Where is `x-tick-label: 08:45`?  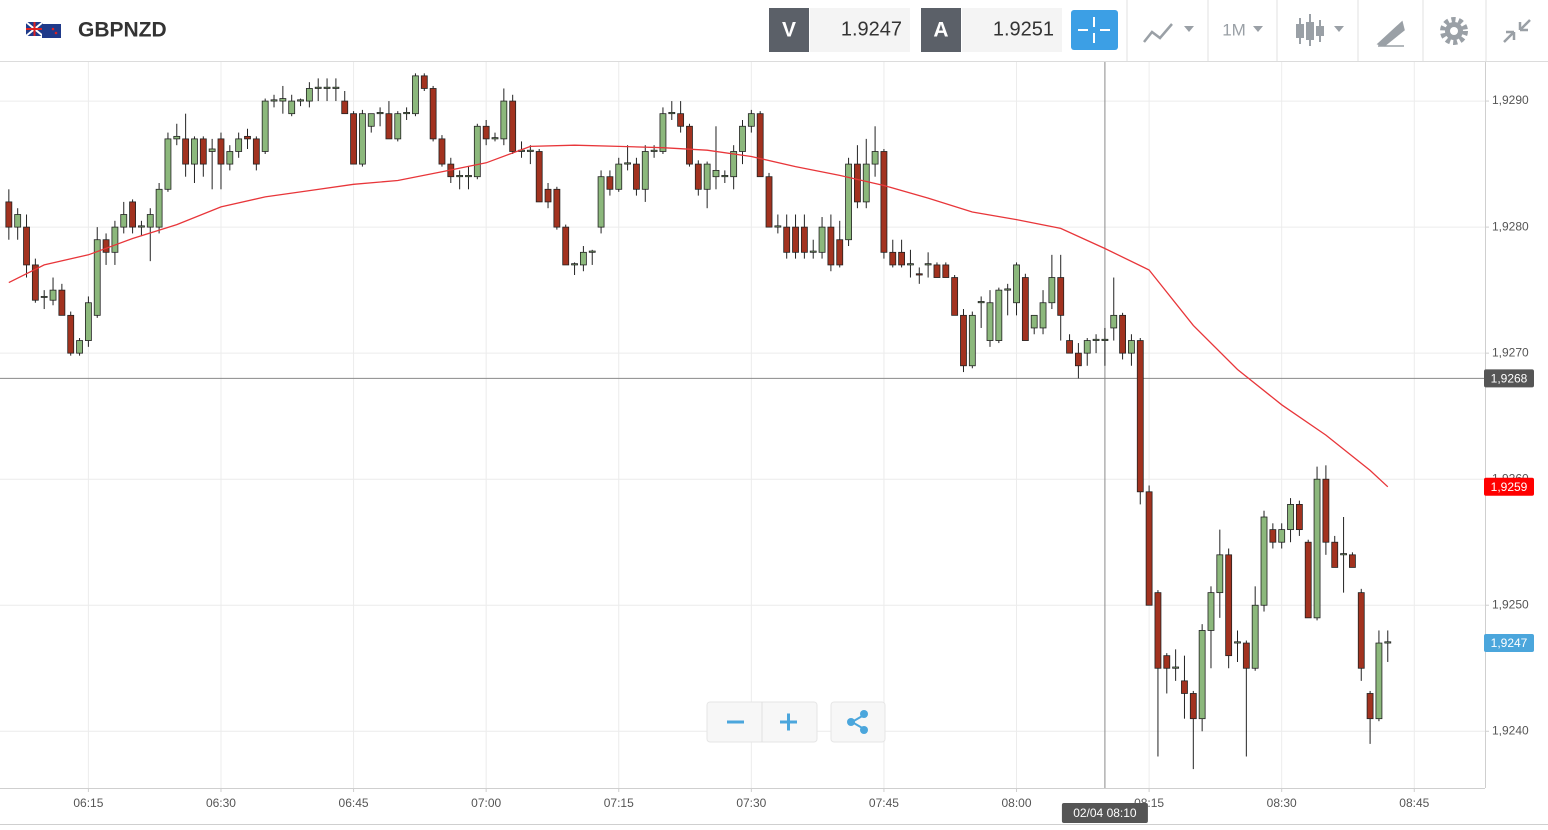 x-tick-label: 08:45 is located at coordinates (1414, 803).